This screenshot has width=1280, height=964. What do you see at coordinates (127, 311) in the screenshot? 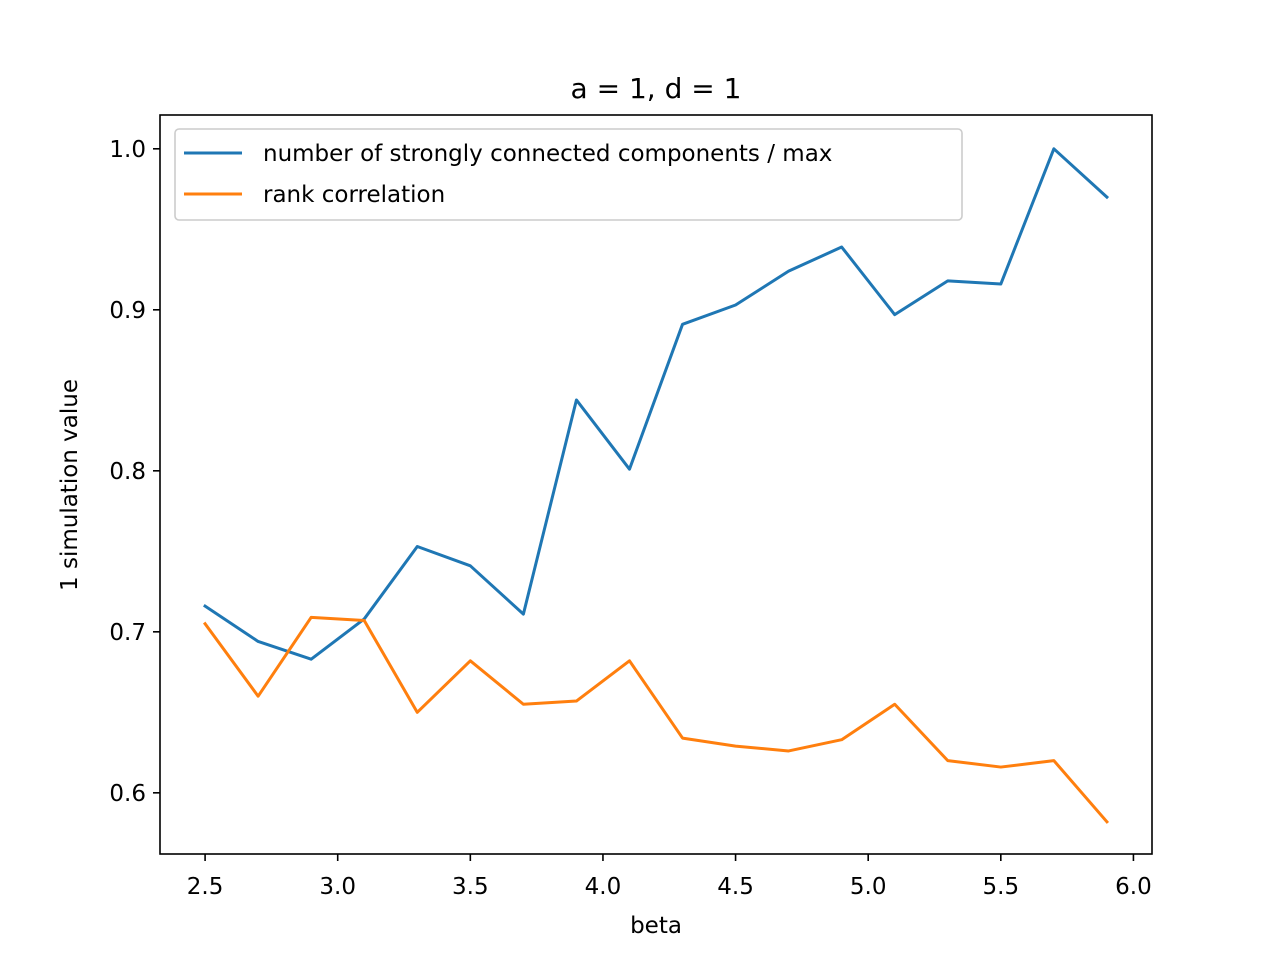
I see `y-tick-label: 0.9` at bounding box center [127, 311].